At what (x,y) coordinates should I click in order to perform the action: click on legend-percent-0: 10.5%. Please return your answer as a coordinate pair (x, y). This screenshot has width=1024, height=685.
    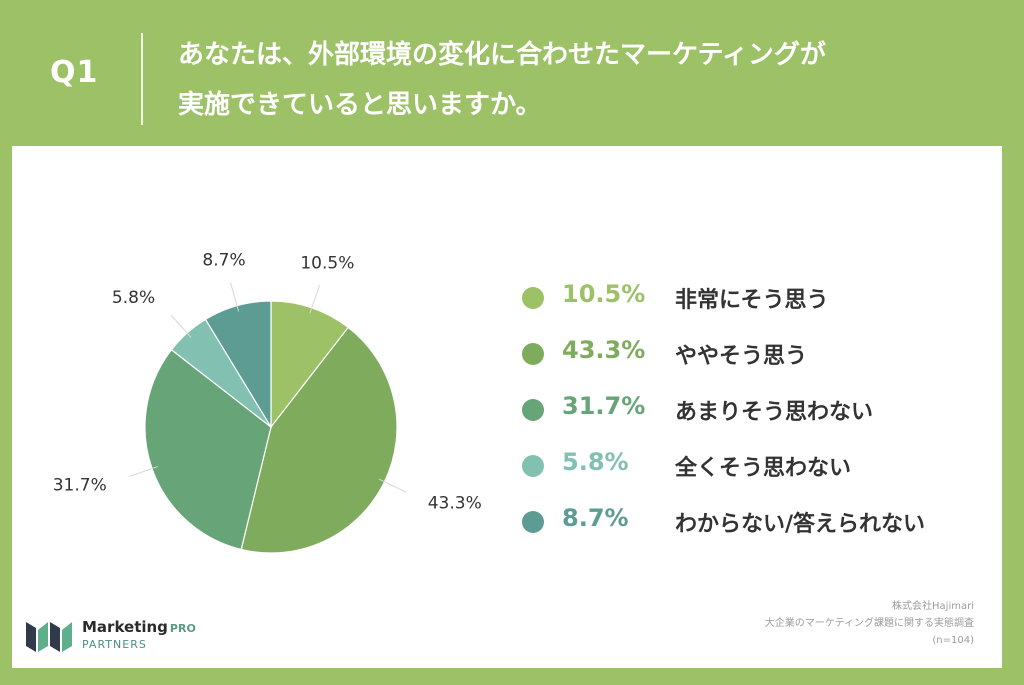
    Looking at the image, I should click on (604, 294).